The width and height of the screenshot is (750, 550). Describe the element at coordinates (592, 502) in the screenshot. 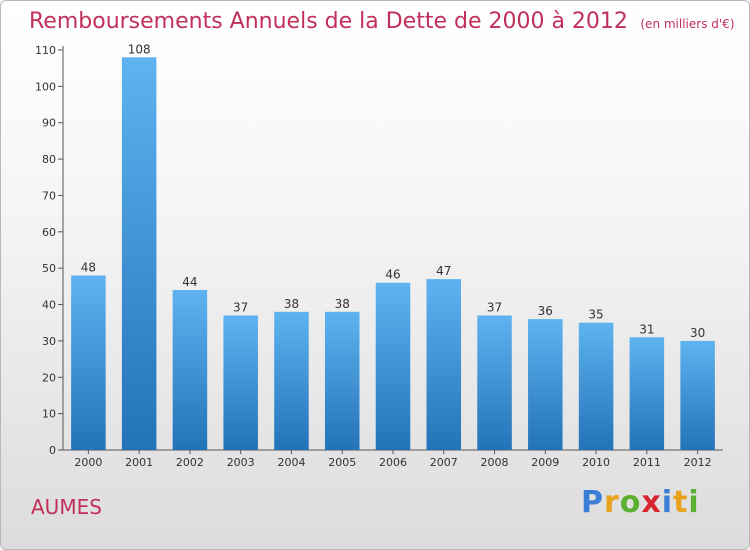

I see `brand-letter: P` at that location.